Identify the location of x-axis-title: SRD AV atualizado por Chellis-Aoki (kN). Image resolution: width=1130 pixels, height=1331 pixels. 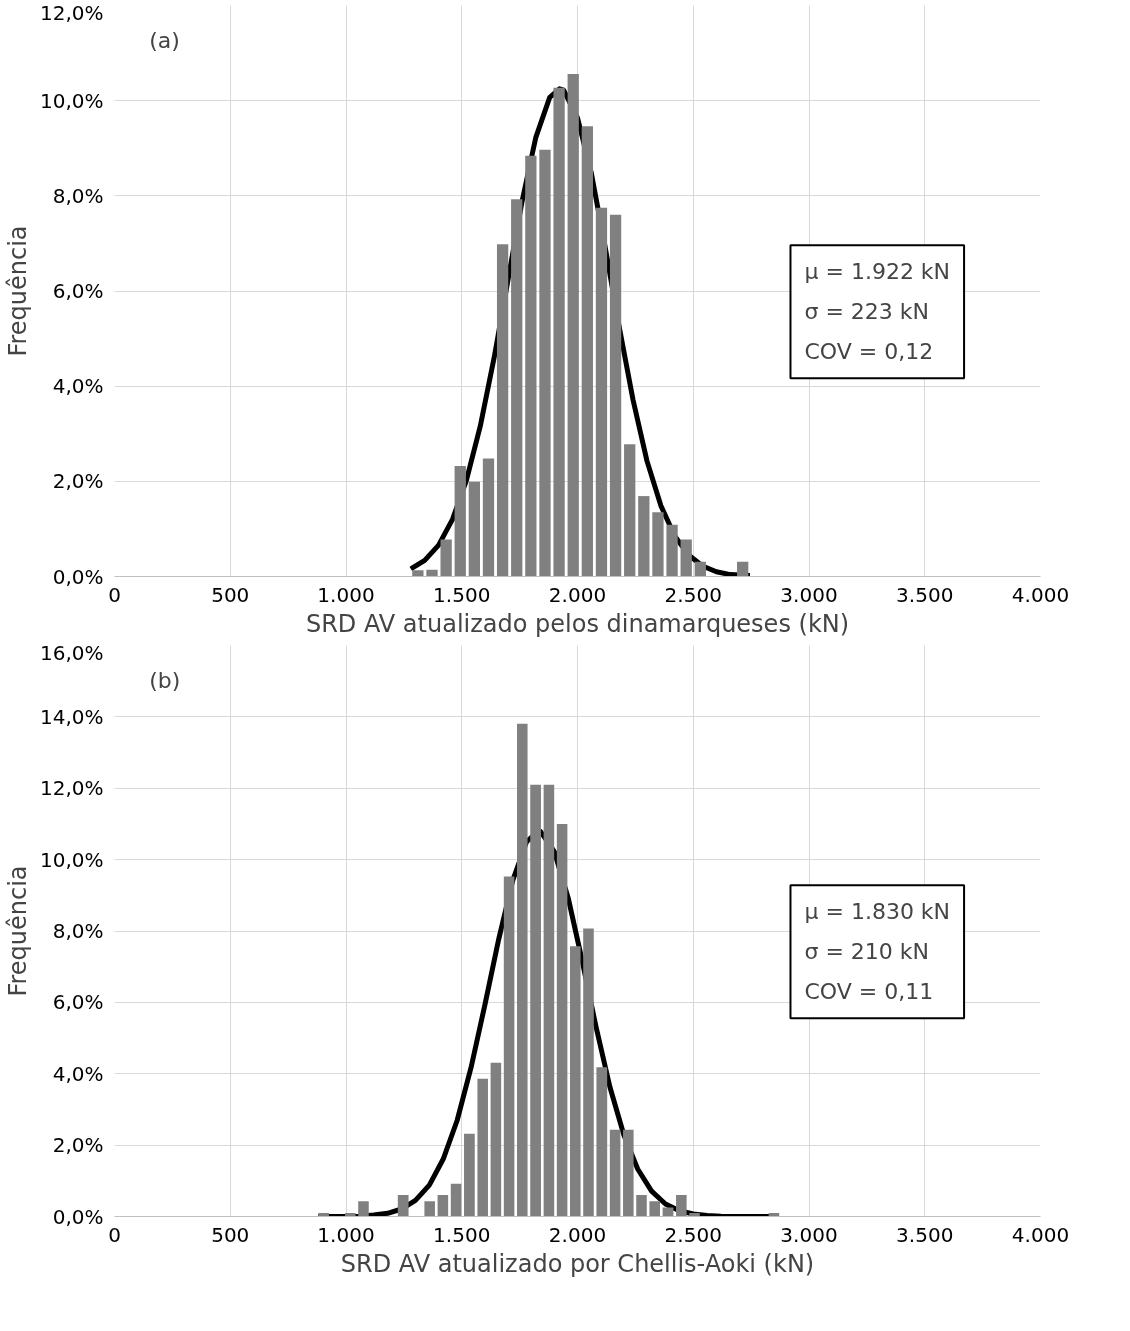
(577, 1263).